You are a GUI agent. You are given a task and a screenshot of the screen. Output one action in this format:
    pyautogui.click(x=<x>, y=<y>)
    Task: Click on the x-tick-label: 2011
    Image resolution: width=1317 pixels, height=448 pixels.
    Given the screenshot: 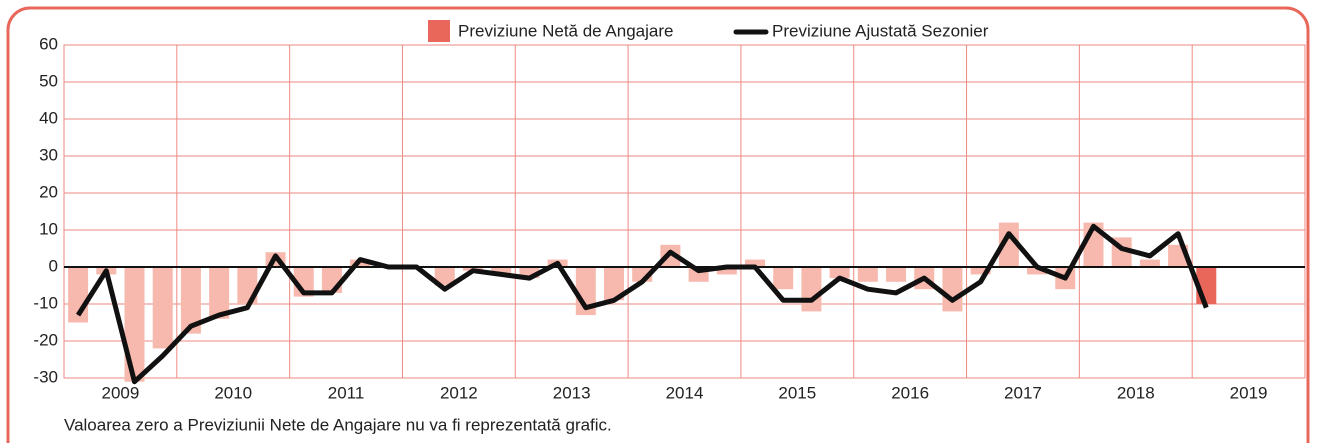 What is the action you would take?
    pyautogui.click(x=346, y=392)
    